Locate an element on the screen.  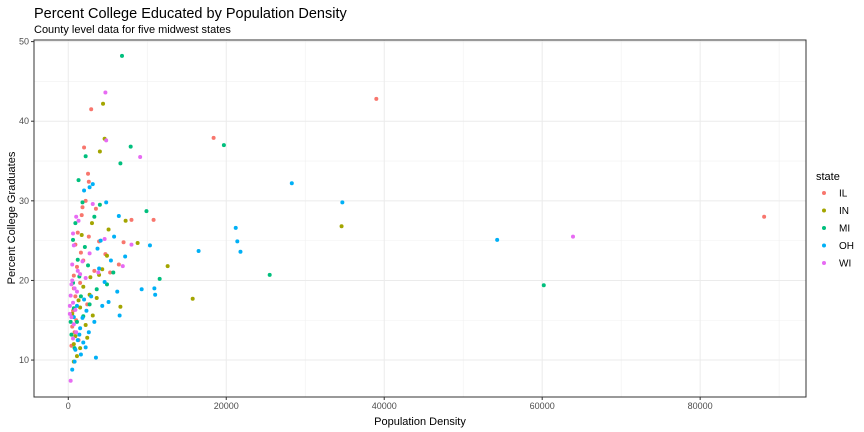
y-tick-label: 40 is located at coordinates (24, 121).